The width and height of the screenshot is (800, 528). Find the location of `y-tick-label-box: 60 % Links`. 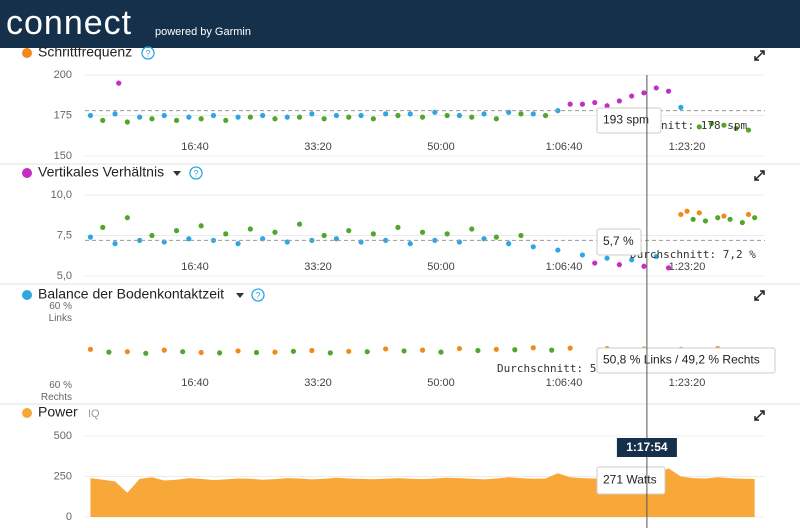

y-tick-label-box: 60 % Links is located at coordinates (60, 312).